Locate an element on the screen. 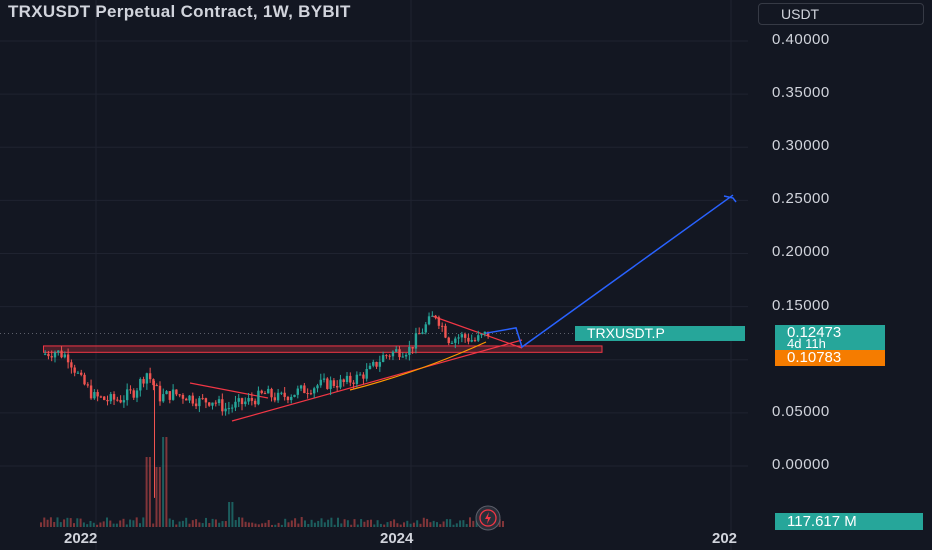  x-tick: 2022 is located at coordinates (81, 538).